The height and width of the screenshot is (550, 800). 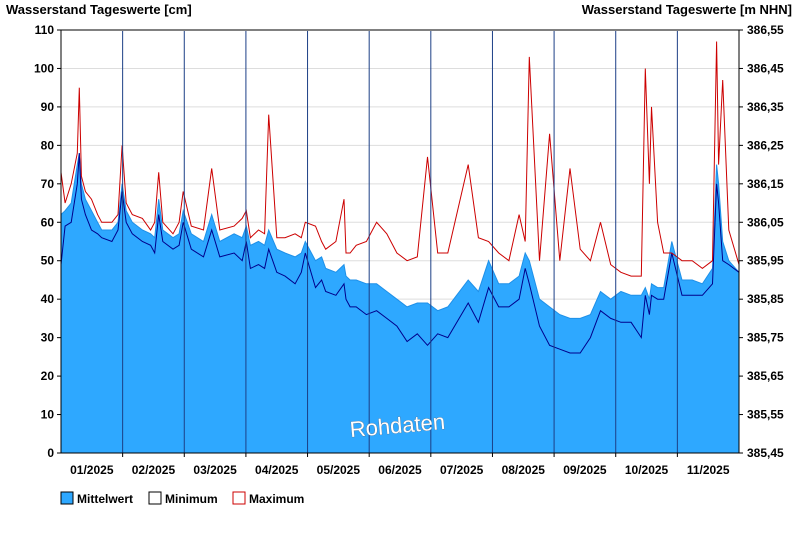 I want to click on legend-item-maximum: Maximum, so click(x=268, y=498).